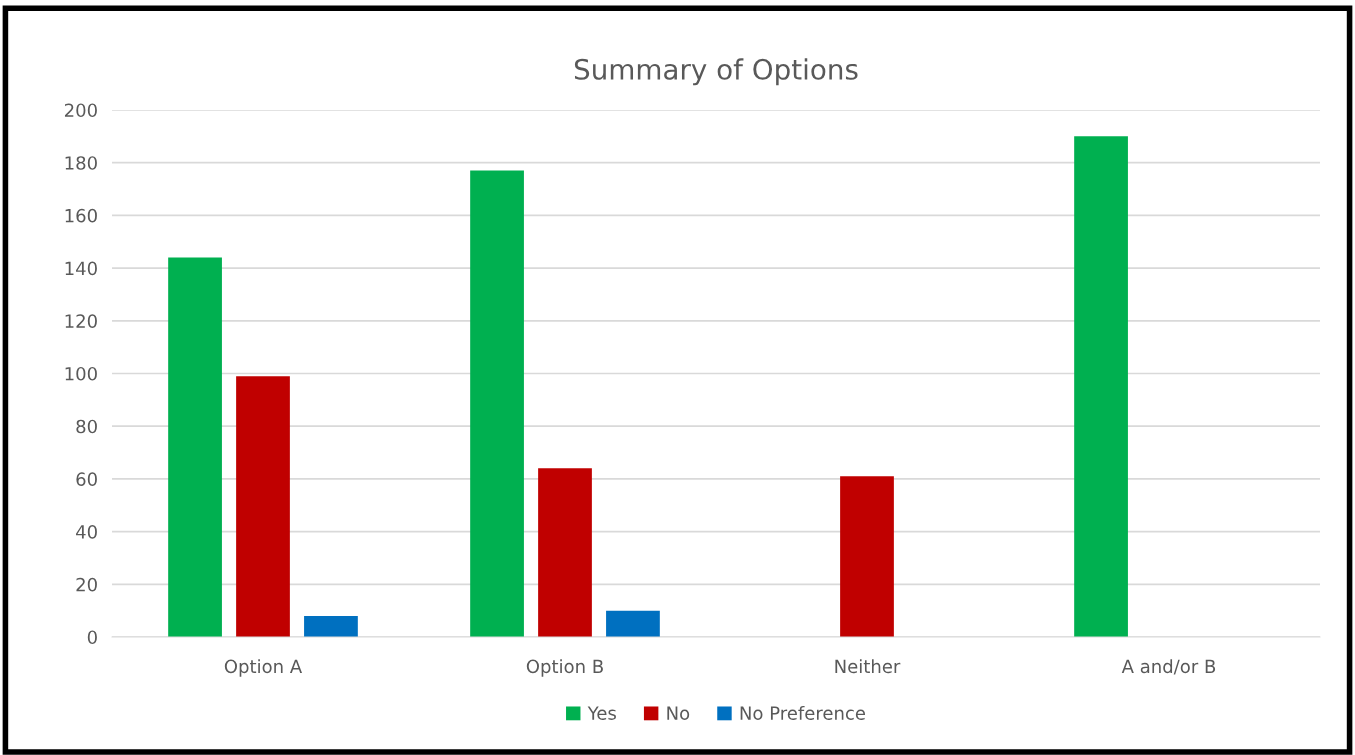 The height and width of the screenshot is (755, 1355). I want to click on chart-title: Summary of Options, so click(716, 72).